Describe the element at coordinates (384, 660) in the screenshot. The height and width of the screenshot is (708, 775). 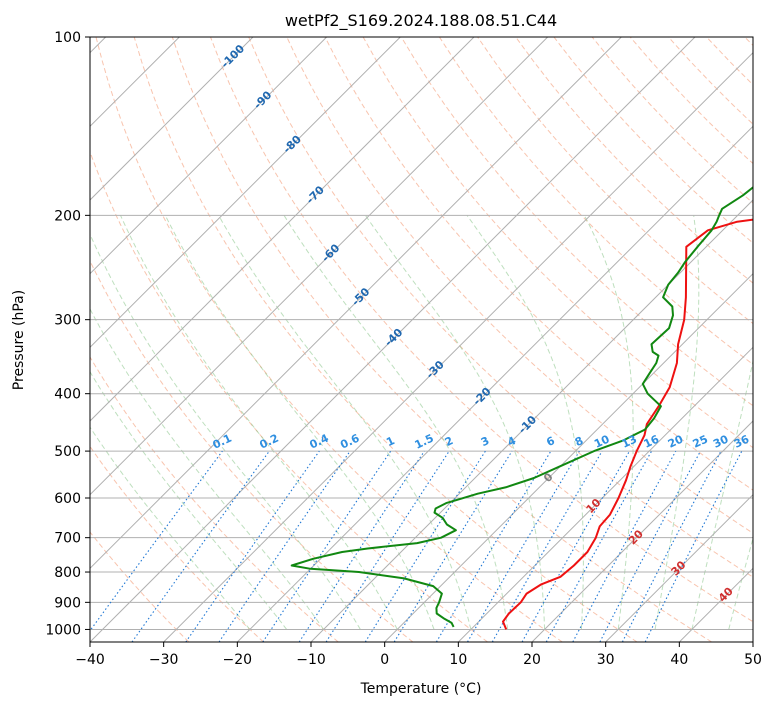
I see `x-tick-label: 0` at that location.